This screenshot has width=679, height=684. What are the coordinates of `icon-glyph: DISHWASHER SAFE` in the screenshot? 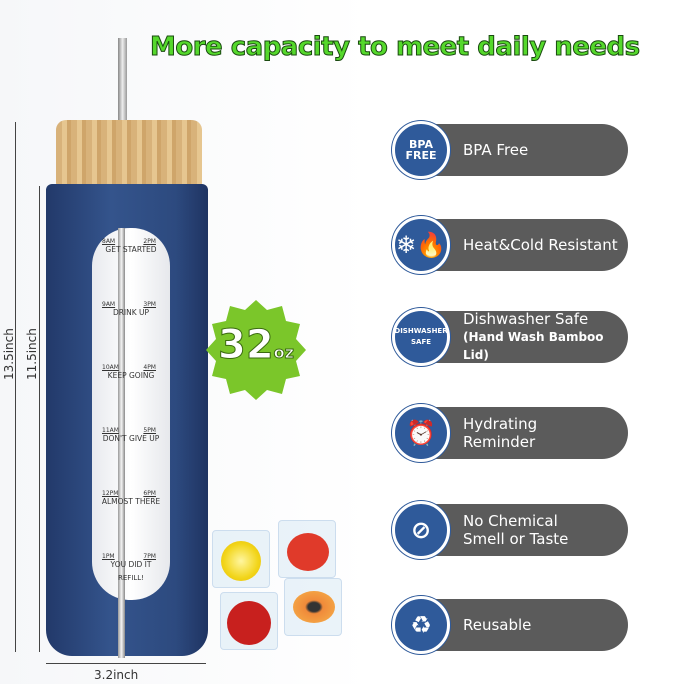 It's located at (421, 336).